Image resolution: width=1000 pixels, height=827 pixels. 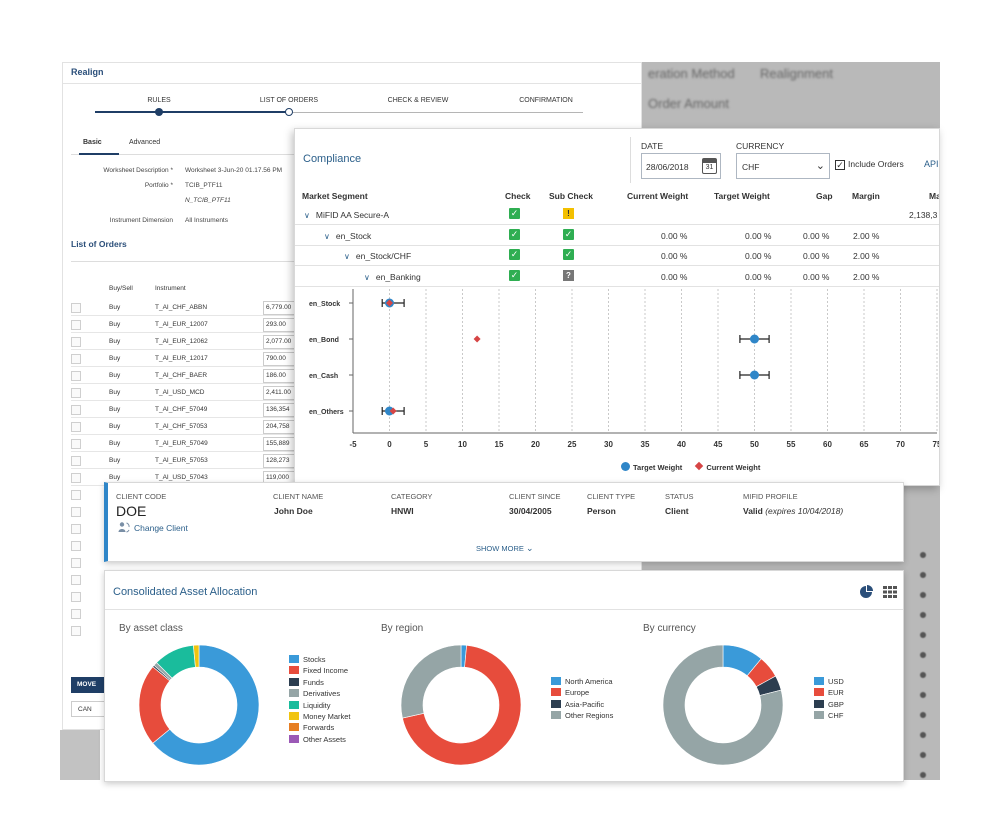 I want to click on x-tick-label: 60, so click(x=827, y=444).